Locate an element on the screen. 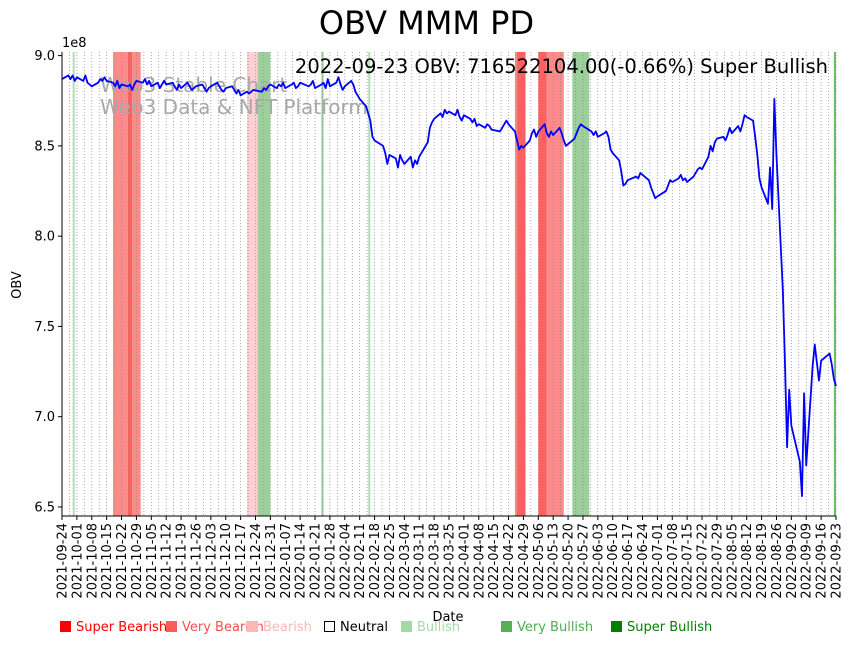  y-tick-label: 9.0 is located at coordinates (44, 56).